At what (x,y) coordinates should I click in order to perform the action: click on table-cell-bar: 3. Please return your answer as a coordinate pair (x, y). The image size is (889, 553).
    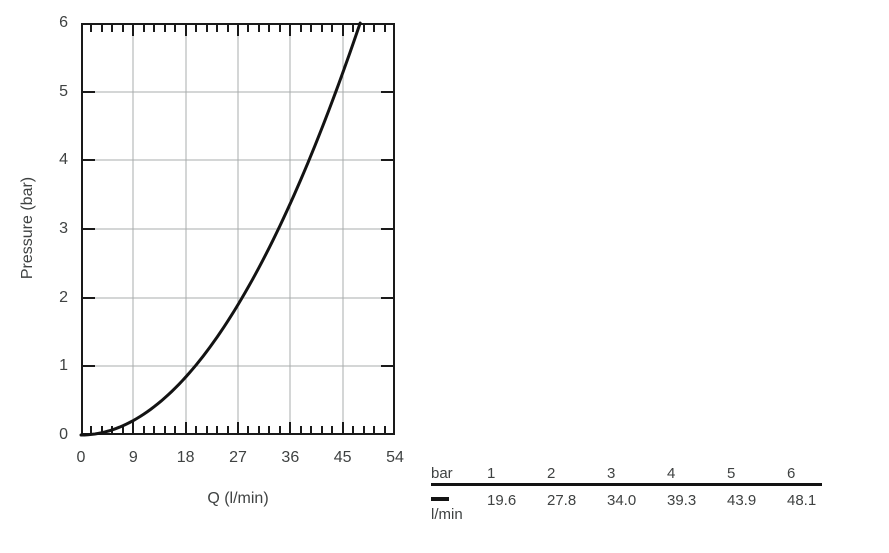
    Looking at the image, I should click on (611, 473).